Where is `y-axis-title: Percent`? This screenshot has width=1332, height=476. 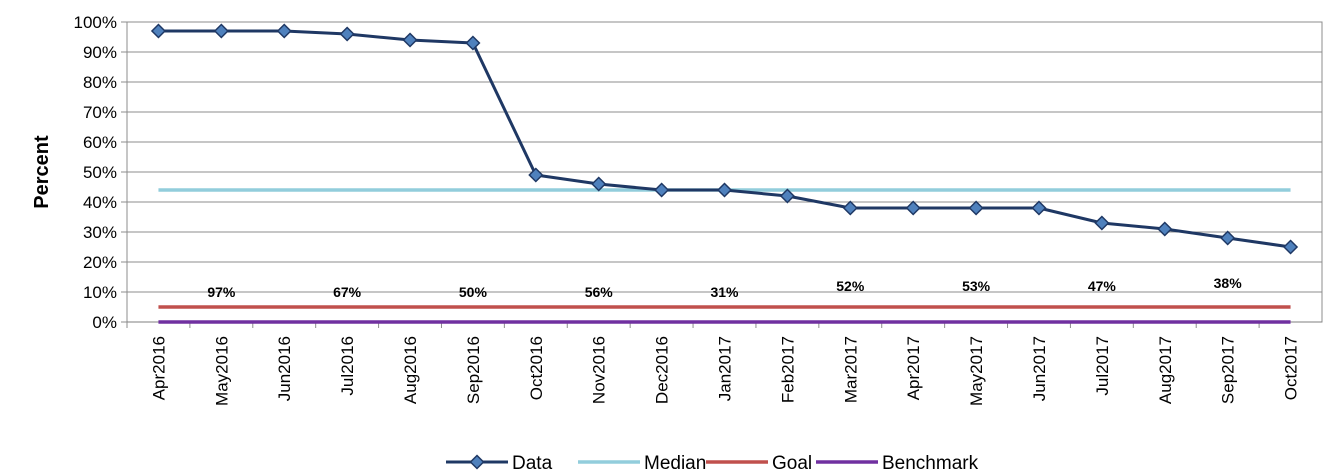
y-axis-title: Percent is located at coordinates (42, 172).